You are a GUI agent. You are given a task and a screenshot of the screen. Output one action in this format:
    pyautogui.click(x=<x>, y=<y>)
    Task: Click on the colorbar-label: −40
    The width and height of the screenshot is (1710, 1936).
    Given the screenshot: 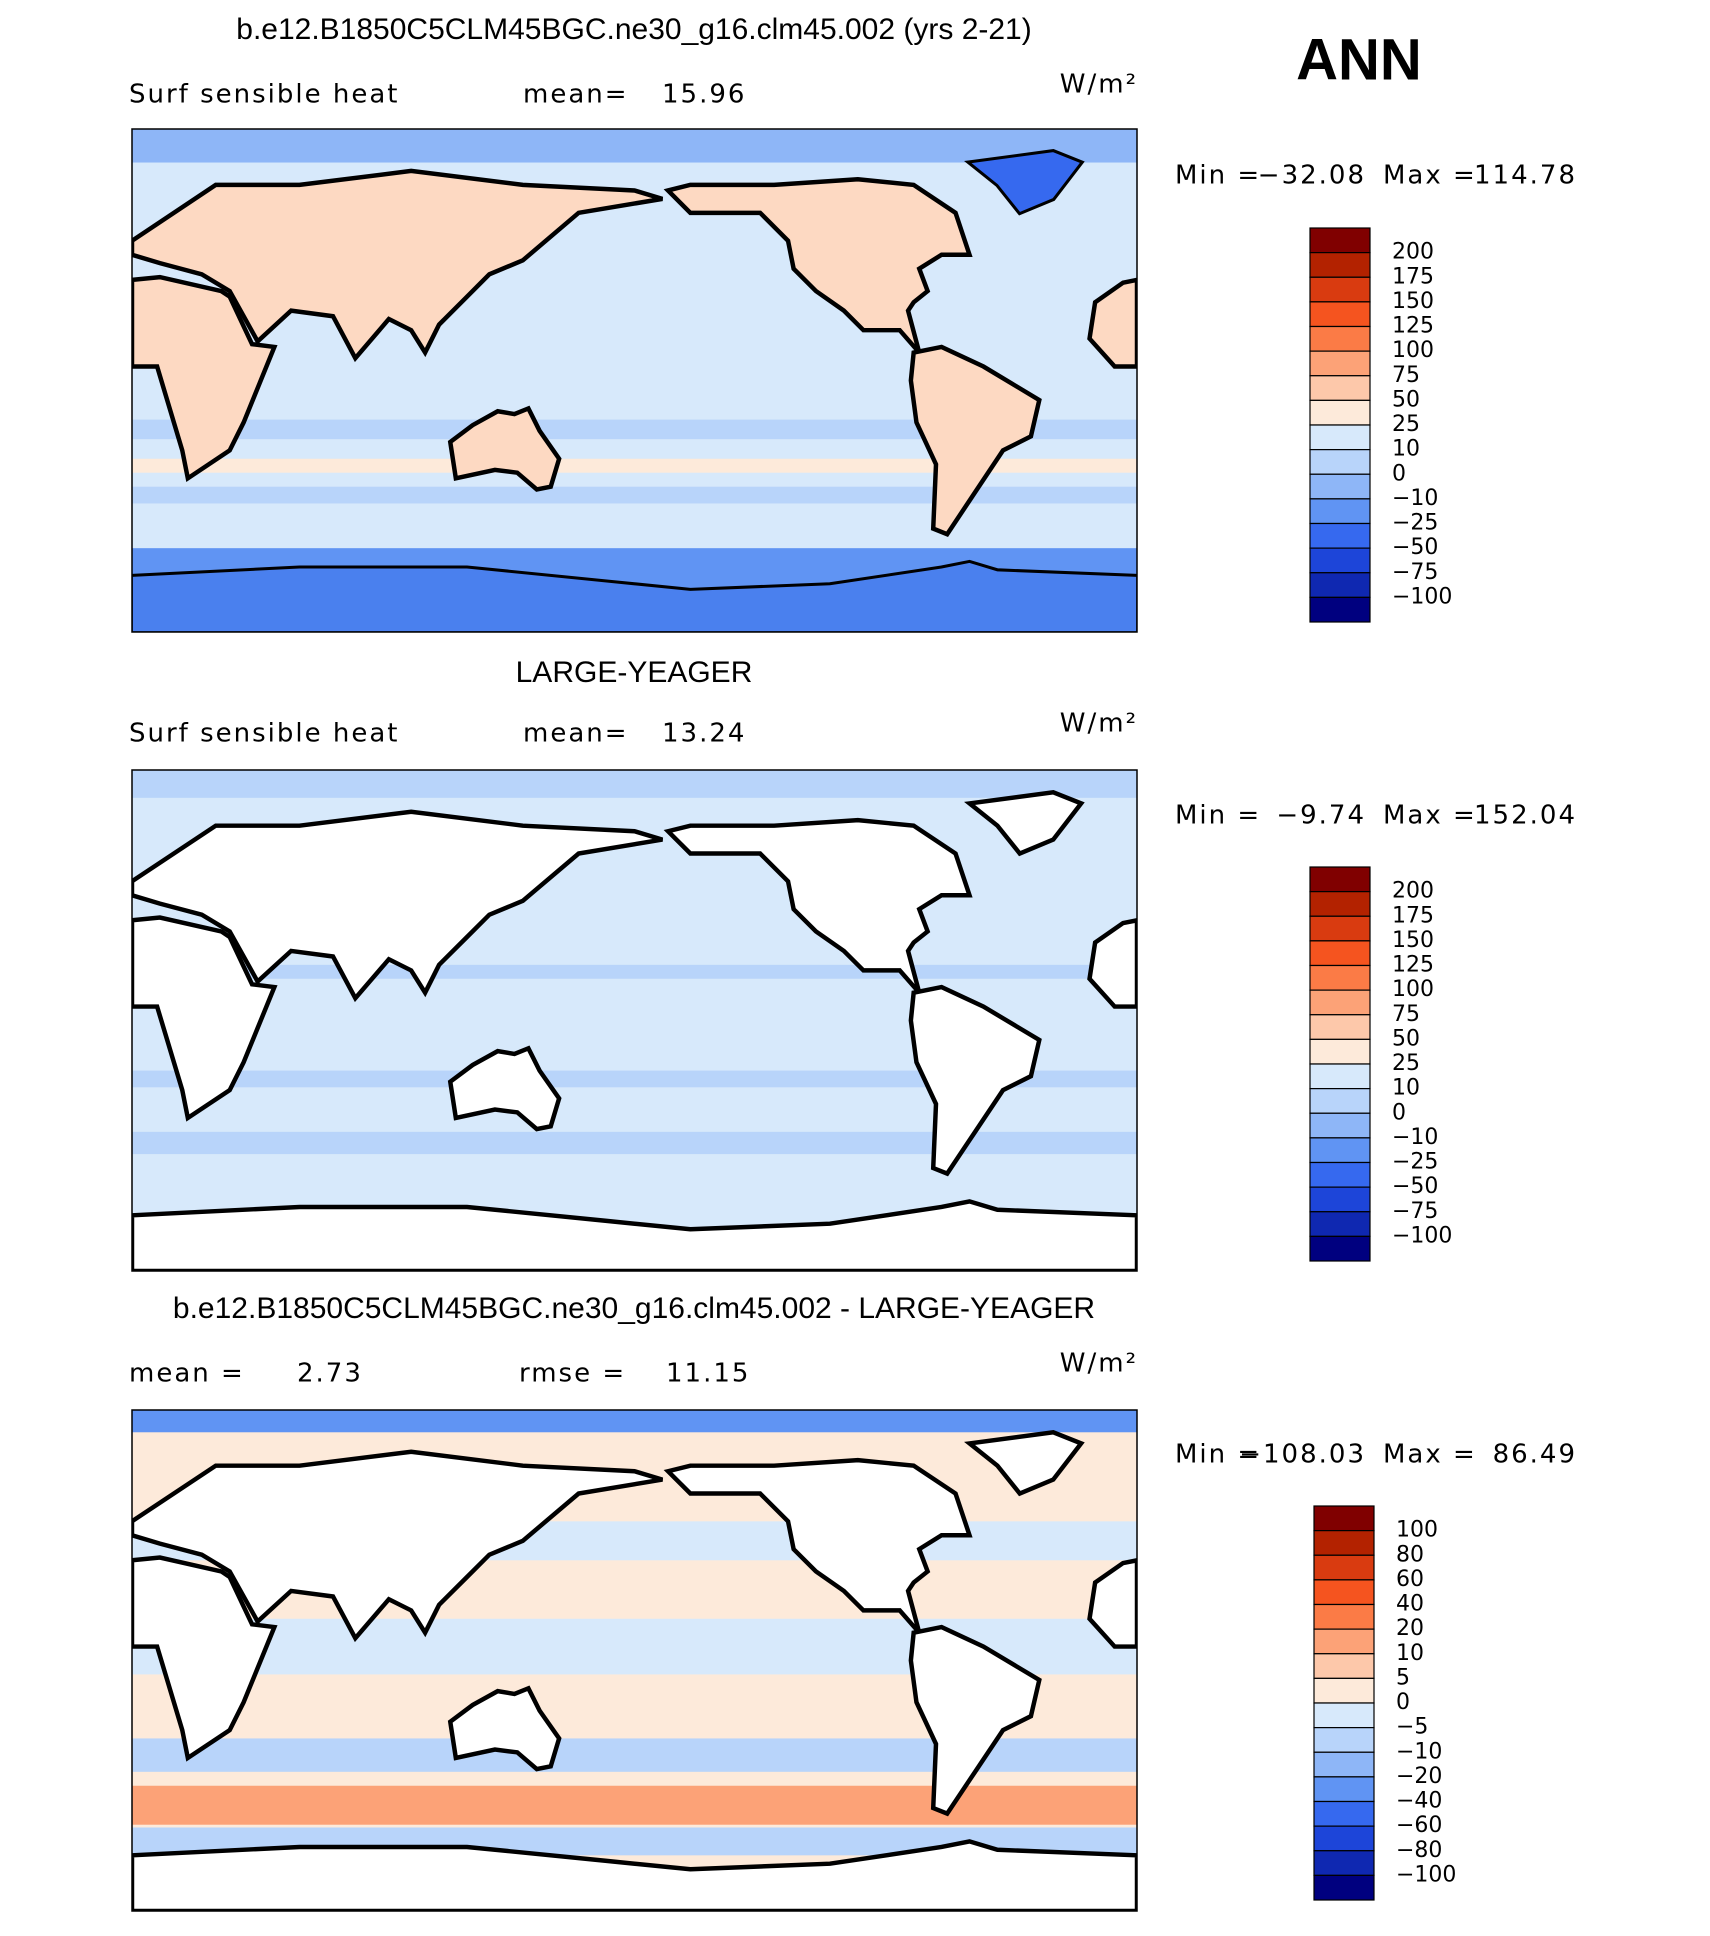 What is the action you would take?
    pyautogui.click(x=1419, y=1801)
    